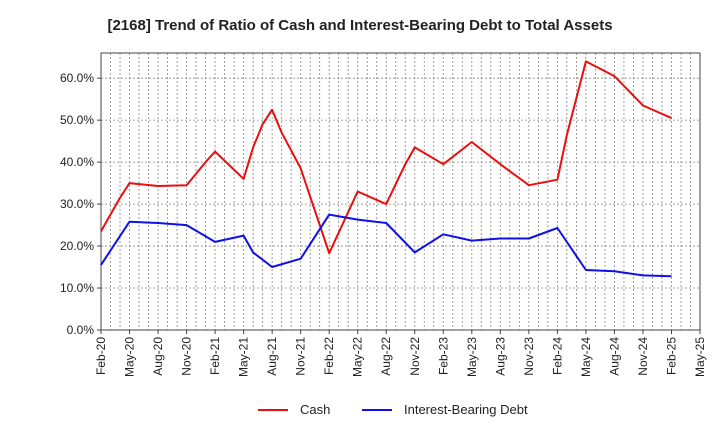  Describe the element at coordinates (77, 288) in the screenshot. I see `y-tick-label: 10.0%` at that location.